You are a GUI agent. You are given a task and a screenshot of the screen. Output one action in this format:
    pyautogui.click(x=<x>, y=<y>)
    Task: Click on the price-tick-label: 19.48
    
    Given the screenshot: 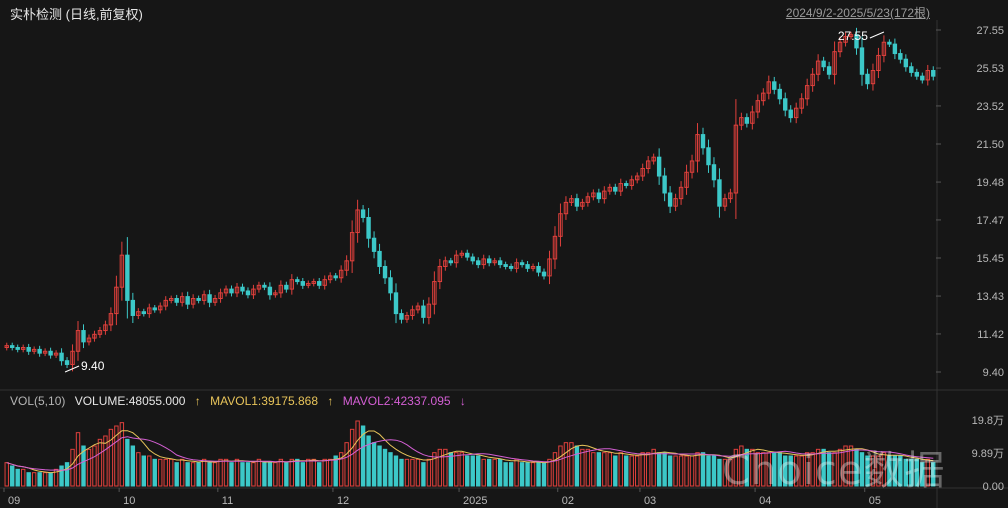 What is the action you would take?
    pyautogui.click(x=990, y=183)
    